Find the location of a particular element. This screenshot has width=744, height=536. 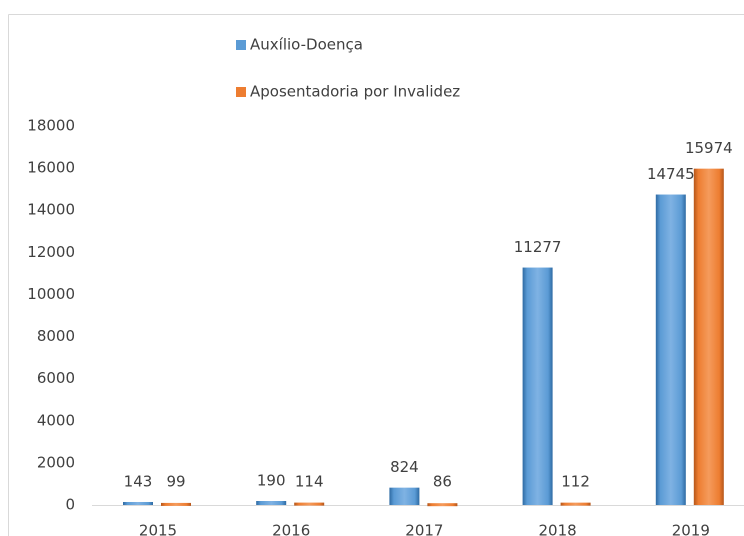

x-tick-label: 2015 is located at coordinates (158, 529).